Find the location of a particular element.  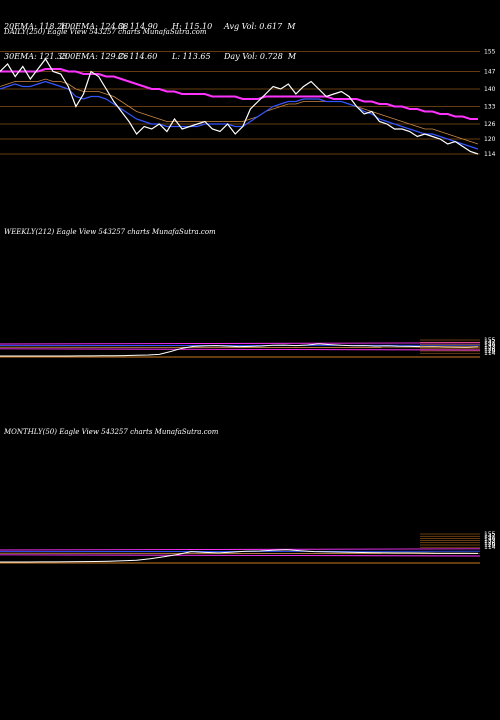

weekly-price-line is located at coordinates (239, 350).